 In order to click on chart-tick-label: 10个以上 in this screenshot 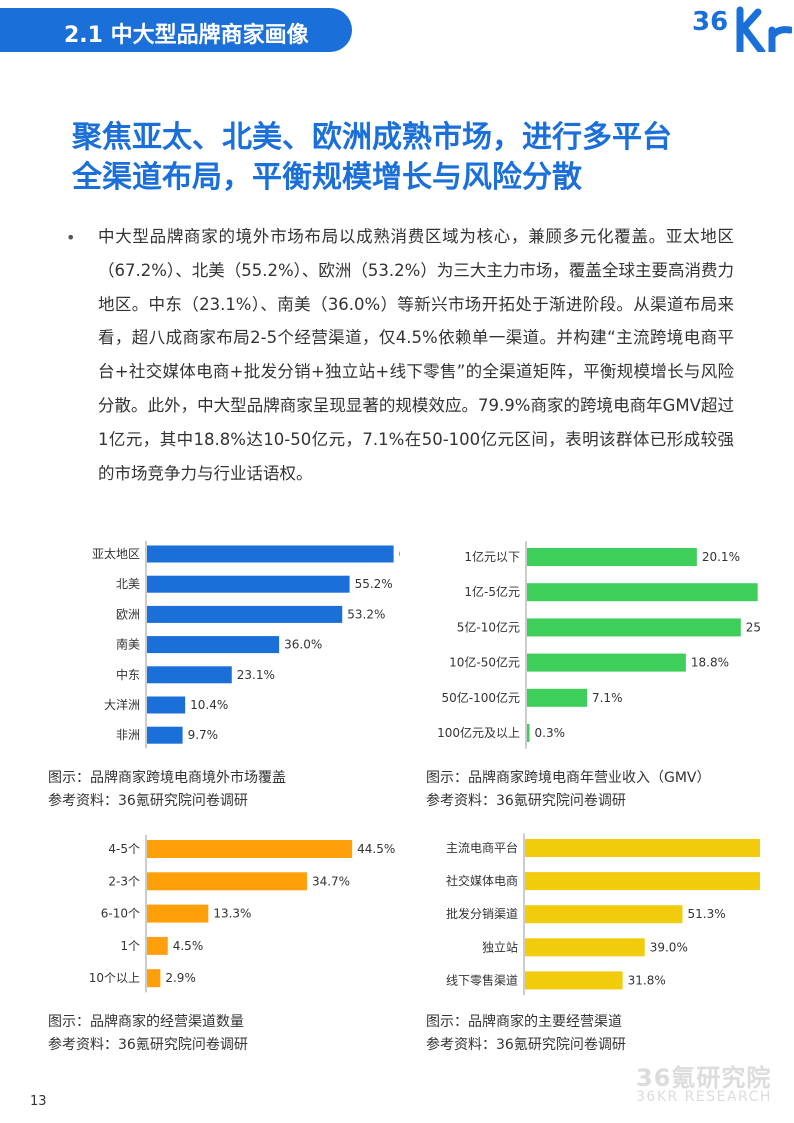, I will do `click(114, 978)`.